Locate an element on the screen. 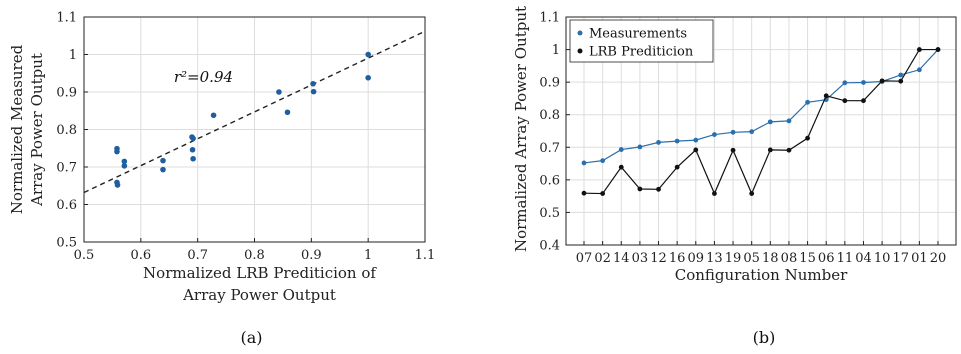  x-tick-label: 18 is located at coordinates (770, 258).